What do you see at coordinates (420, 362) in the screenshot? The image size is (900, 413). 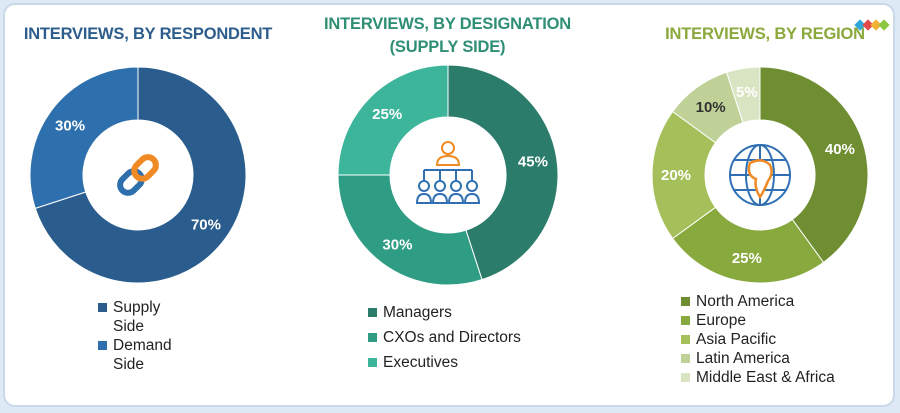 I see `legend-label: Executives` at bounding box center [420, 362].